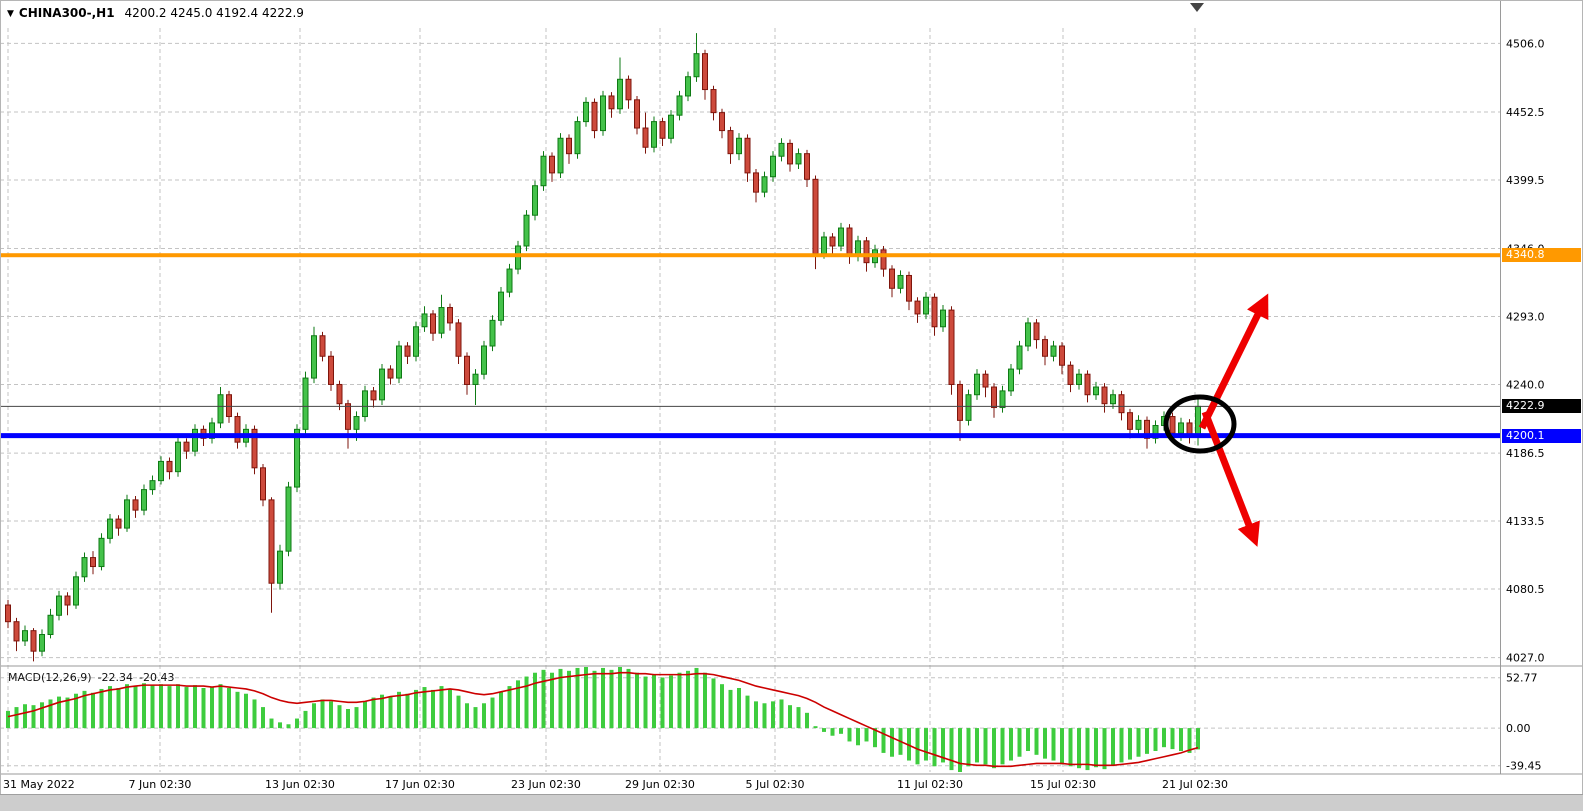  Describe the element at coordinates (1522, 678) in the screenshot. I see `macd-axis-label: 52.77` at that location.